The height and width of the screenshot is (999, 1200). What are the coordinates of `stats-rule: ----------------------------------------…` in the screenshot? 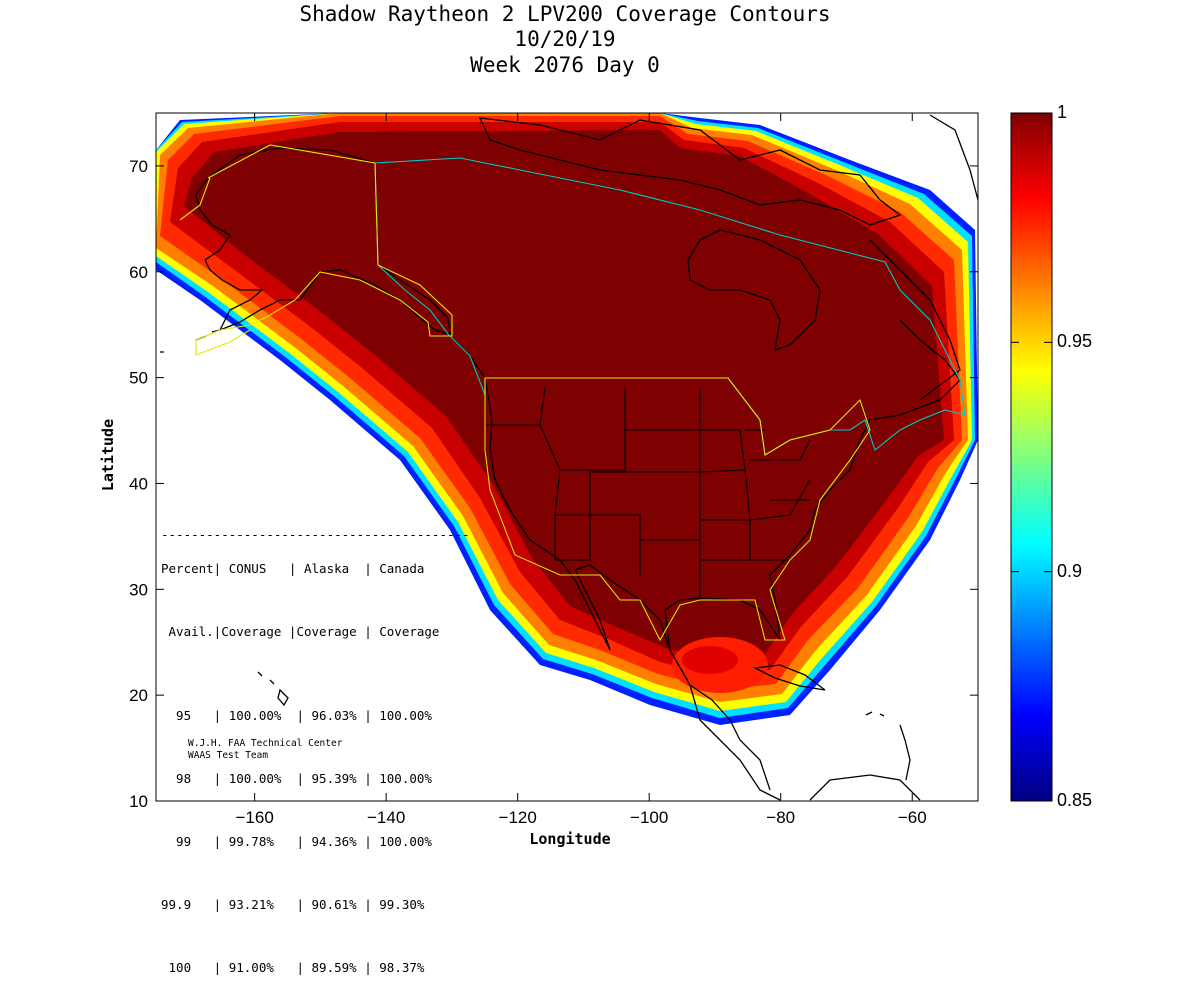 It's located at (315, 534).